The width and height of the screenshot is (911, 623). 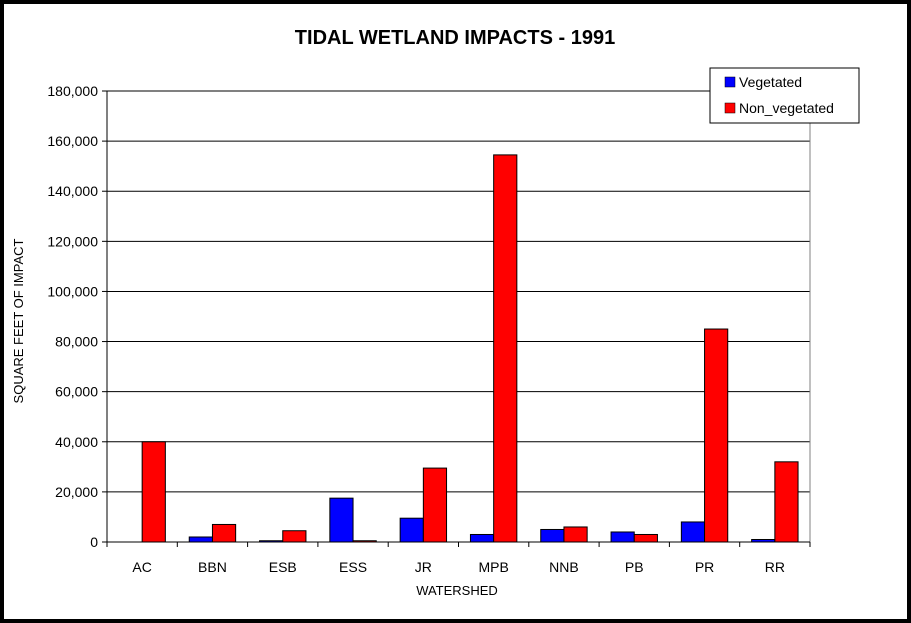 I want to click on bar-non-vegetated-pb, so click(x=645, y=538).